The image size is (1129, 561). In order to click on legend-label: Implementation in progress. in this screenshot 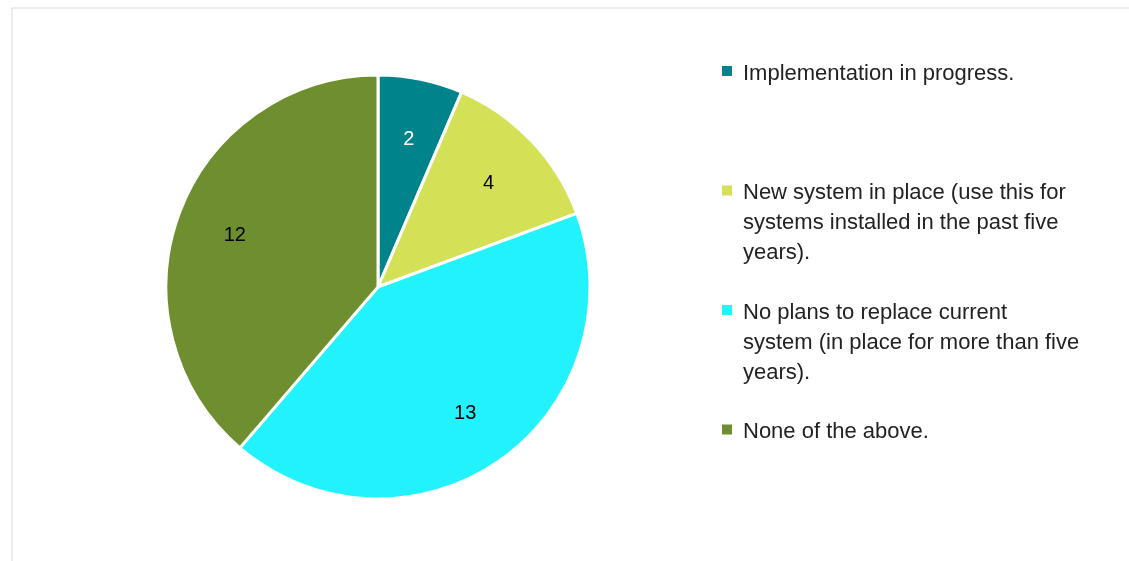, I will do `click(879, 72)`.